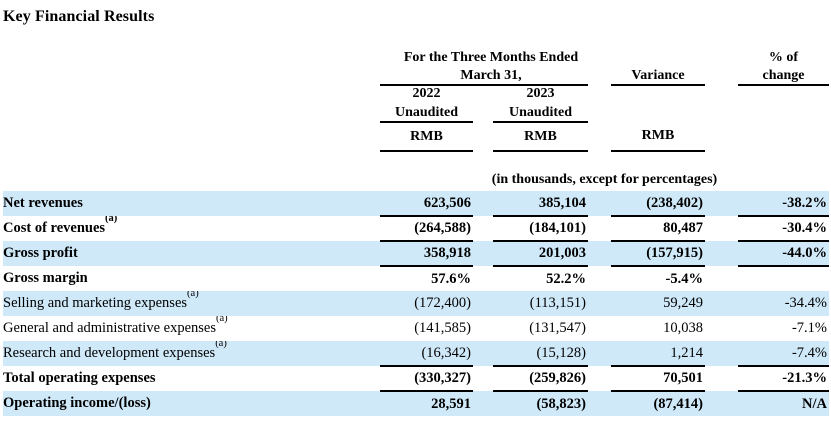 The width and height of the screenshot is (831, 424). Describe the element at coordinates (658, 229) in the screenshot. I see `cell-variance: 80,487` at that location.